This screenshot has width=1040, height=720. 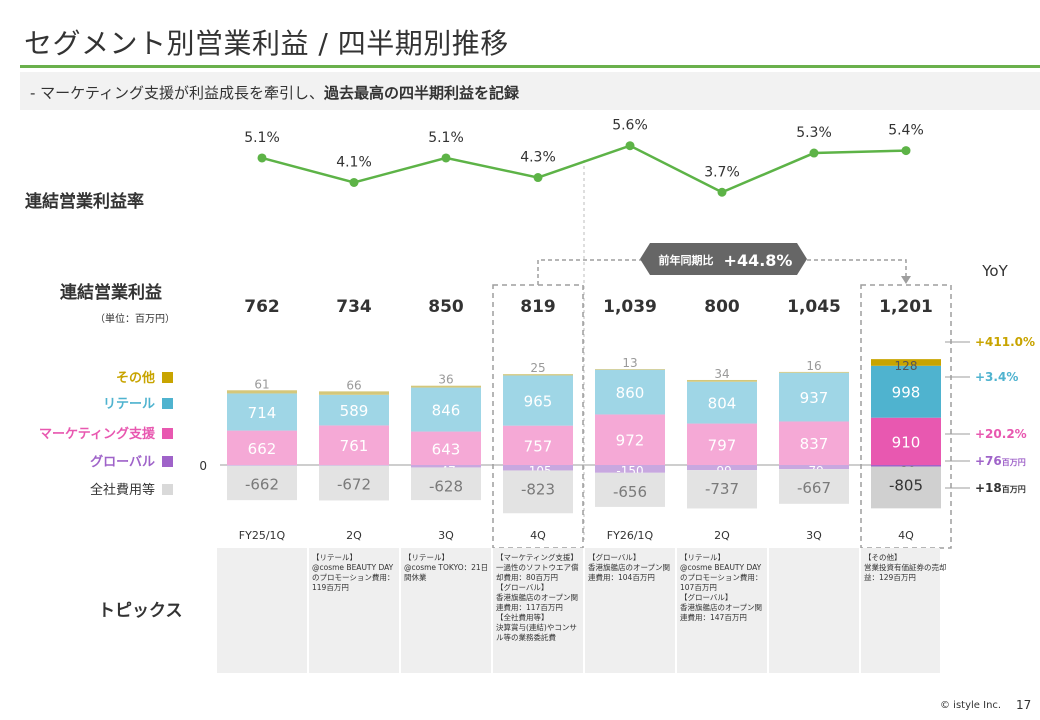 What do you see at coordinates (988, 461) in the screenshot?
I see `yoy-number: +76` at bounding box center [988, 461].